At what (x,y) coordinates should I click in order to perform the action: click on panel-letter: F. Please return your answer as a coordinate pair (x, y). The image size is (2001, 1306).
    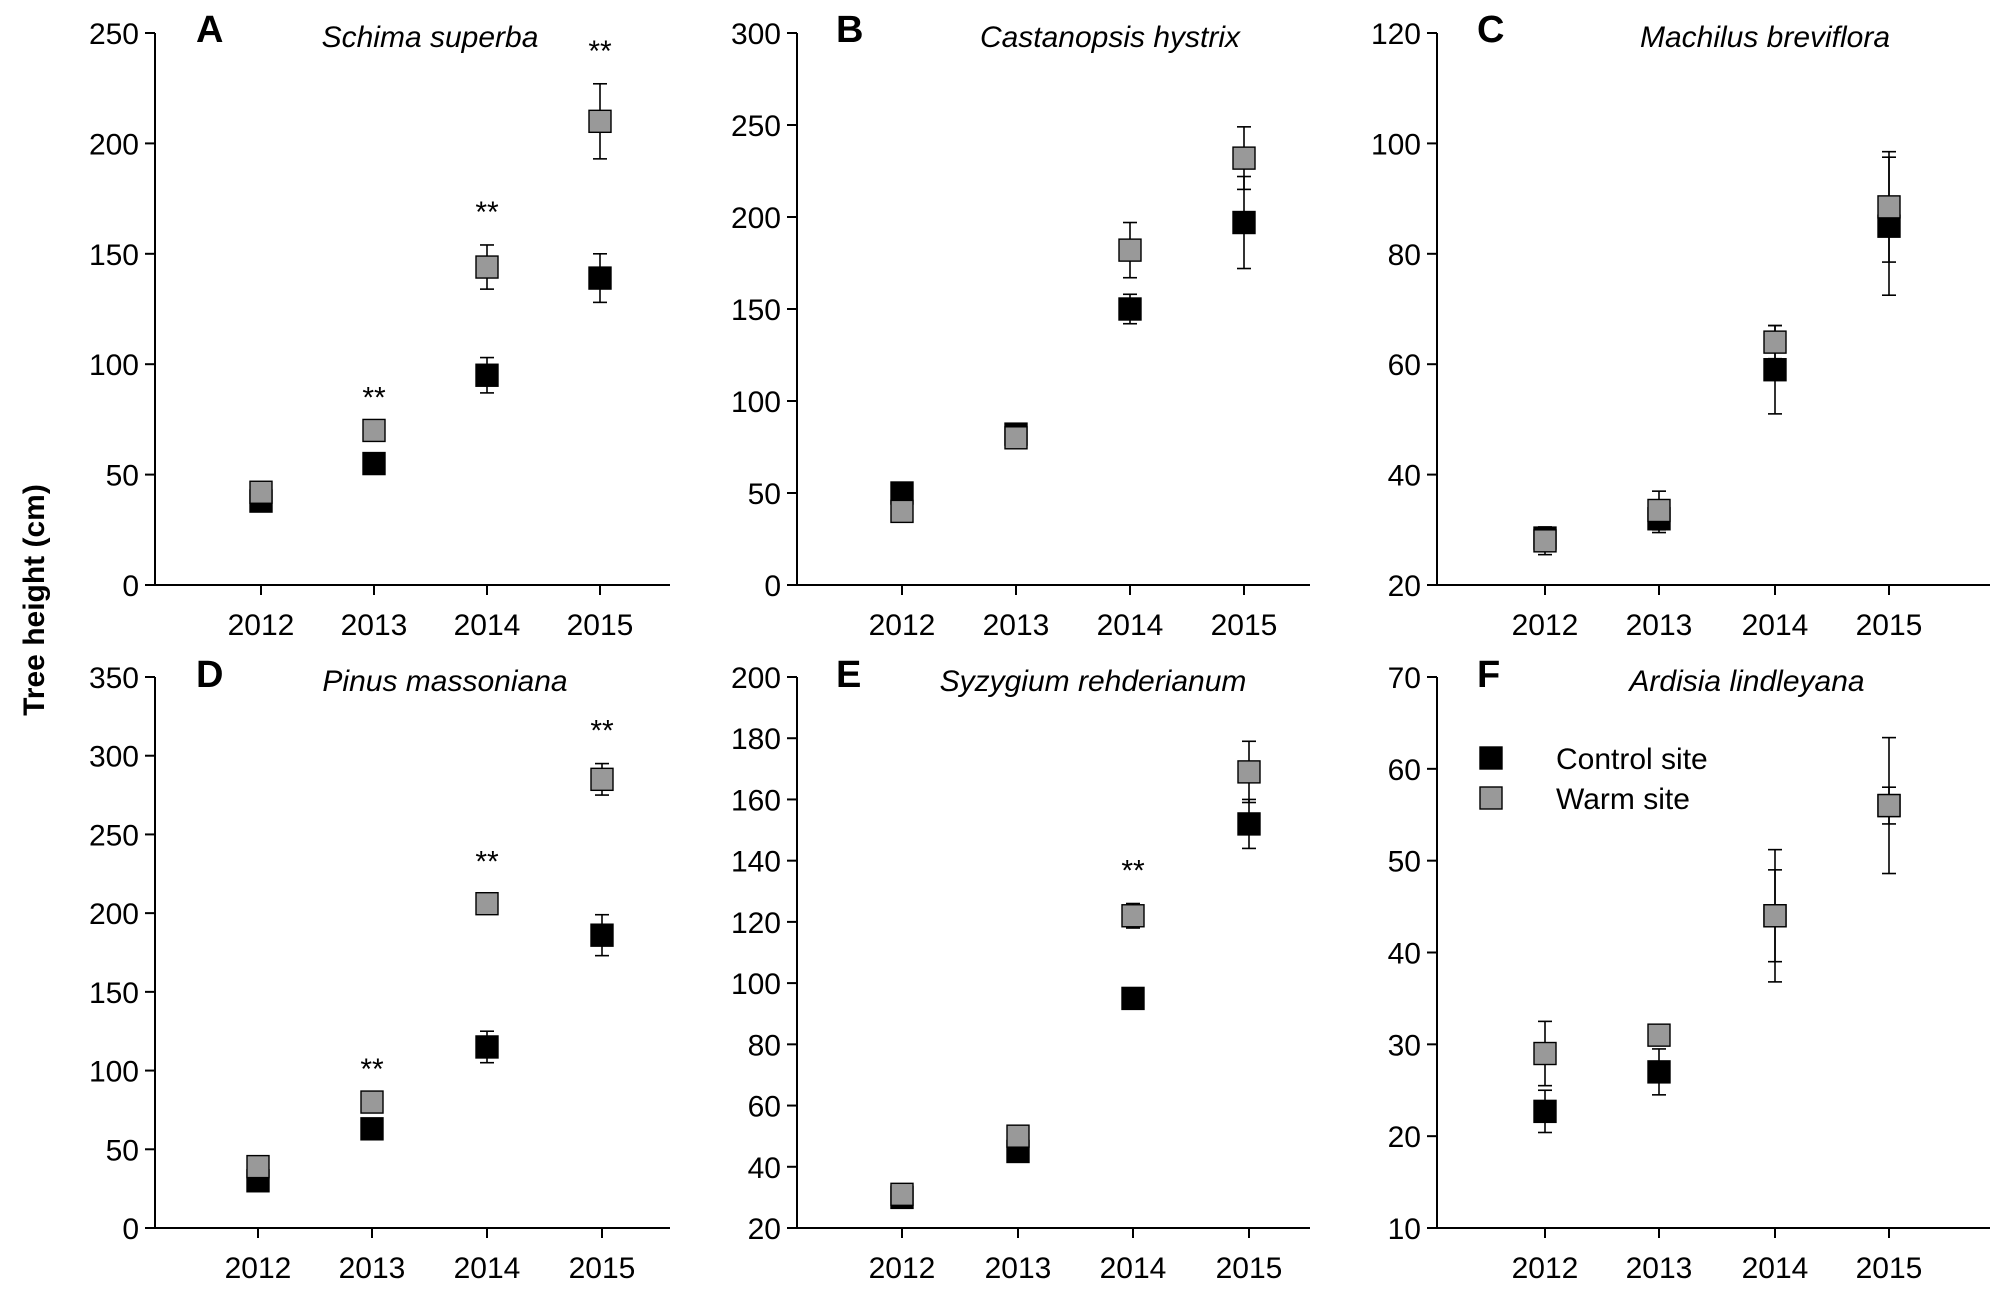
    Looking at the image, I should click on (1488, 675).